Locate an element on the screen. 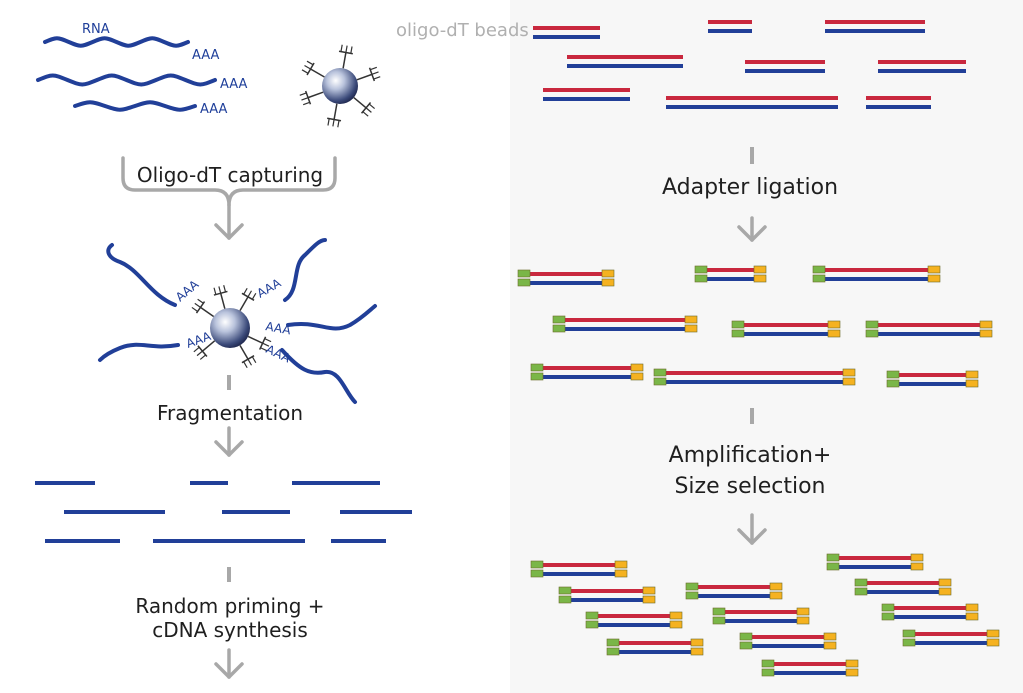 This screenshot has width=1023, height=693. amplified-fragment-11-left-adapter-bottom is located at coordinates (888, 616).